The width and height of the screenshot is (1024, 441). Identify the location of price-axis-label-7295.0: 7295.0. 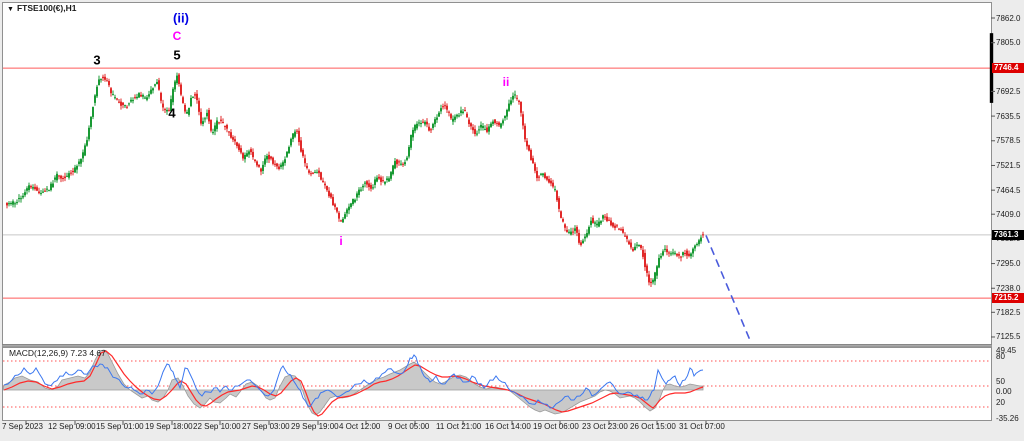
(1008, 264).